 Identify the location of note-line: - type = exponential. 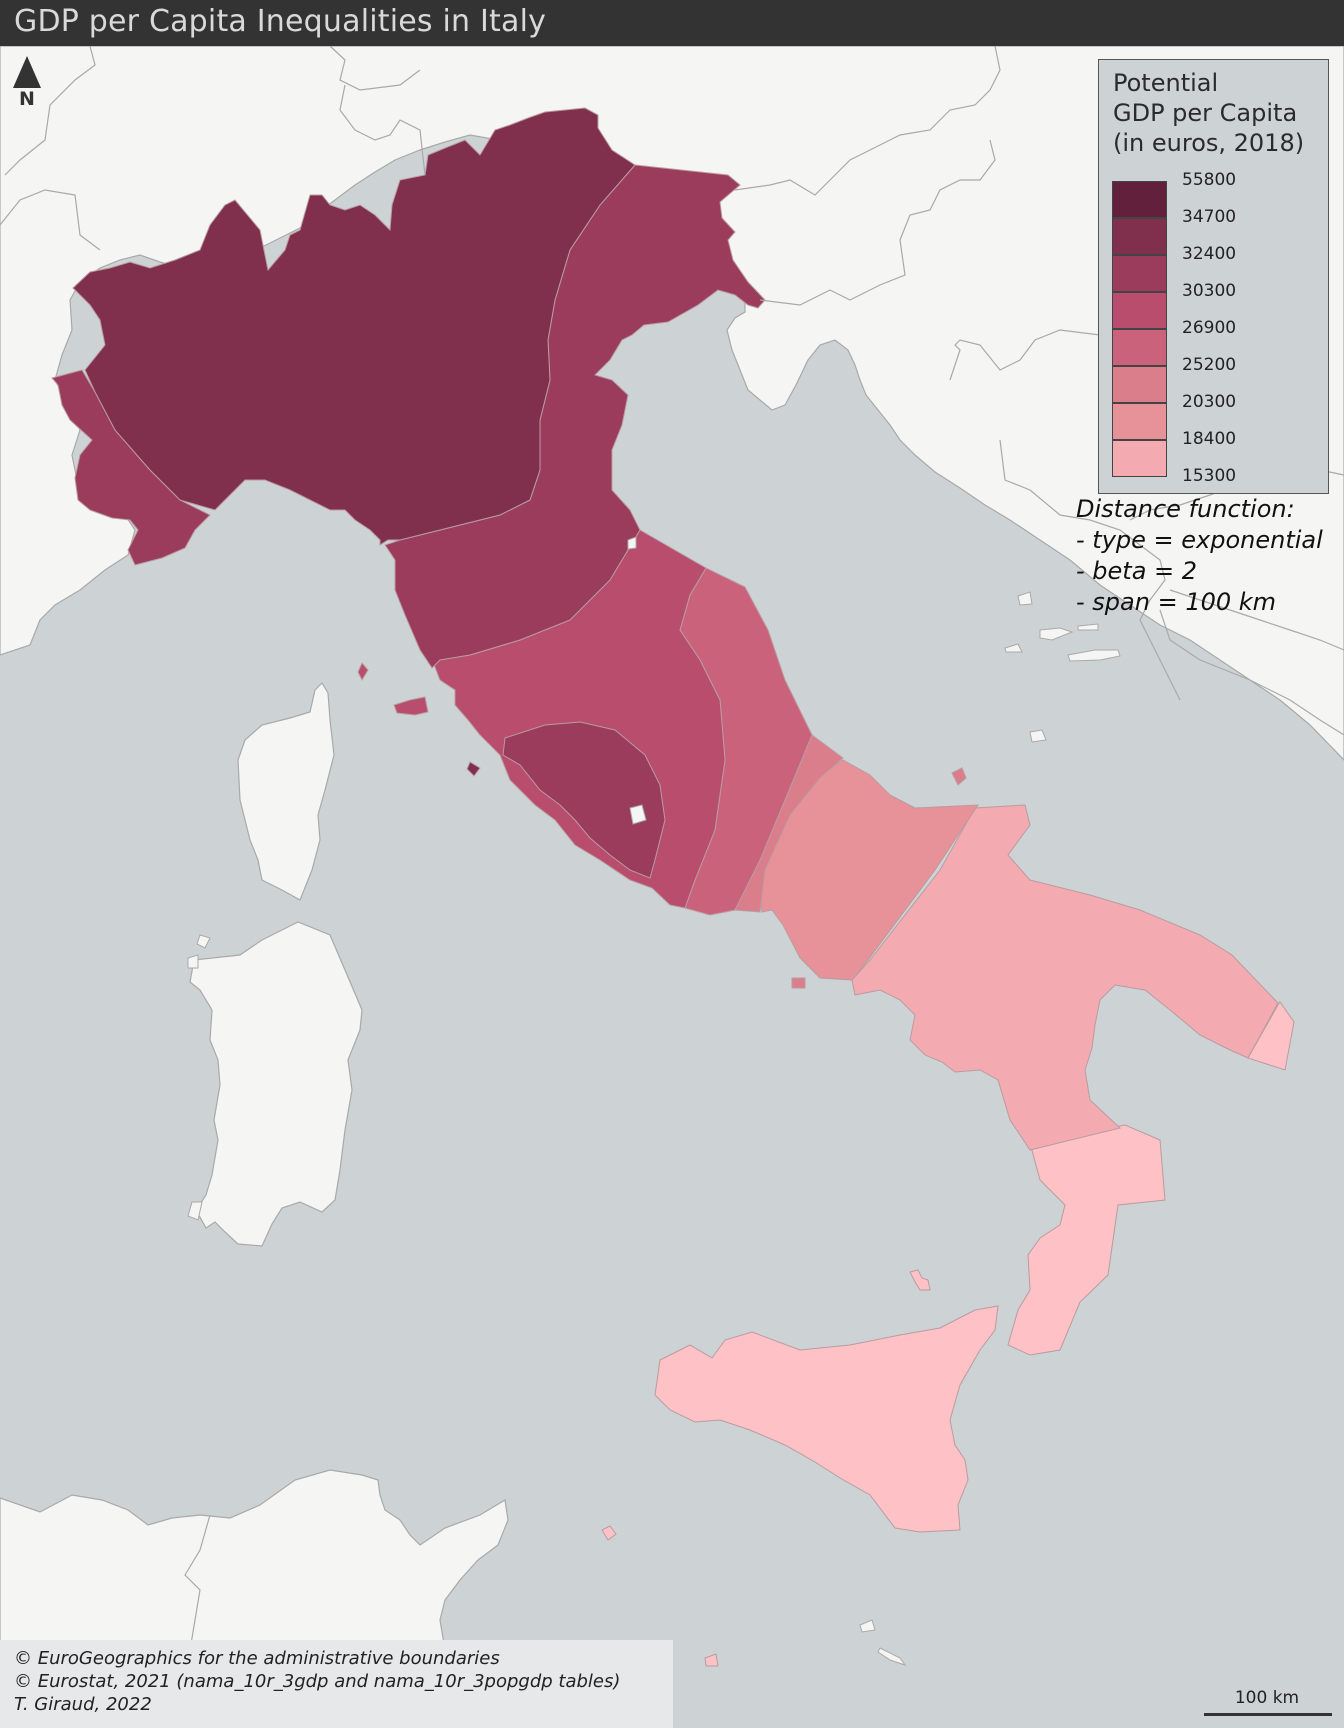
(1199, 540).